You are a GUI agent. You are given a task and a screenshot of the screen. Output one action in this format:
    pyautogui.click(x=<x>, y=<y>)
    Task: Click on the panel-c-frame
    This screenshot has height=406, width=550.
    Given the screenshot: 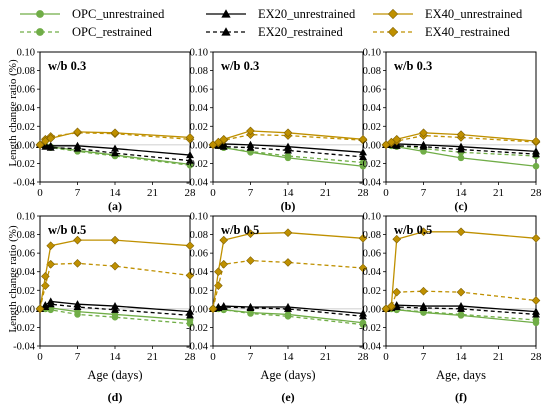 What is the action you would take?
    pyautogui.click(x=461, y=117)
    